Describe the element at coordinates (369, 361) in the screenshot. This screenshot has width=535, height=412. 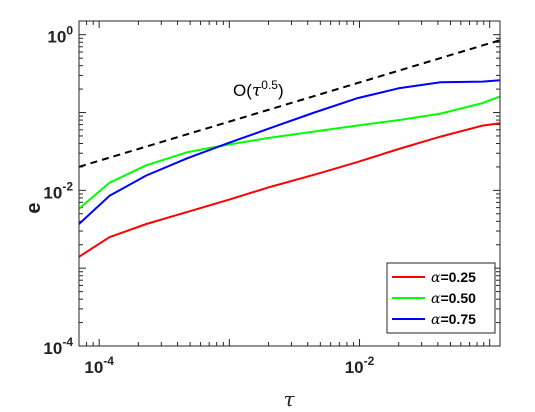
I see `x-tick-exponent: -2` at that location.